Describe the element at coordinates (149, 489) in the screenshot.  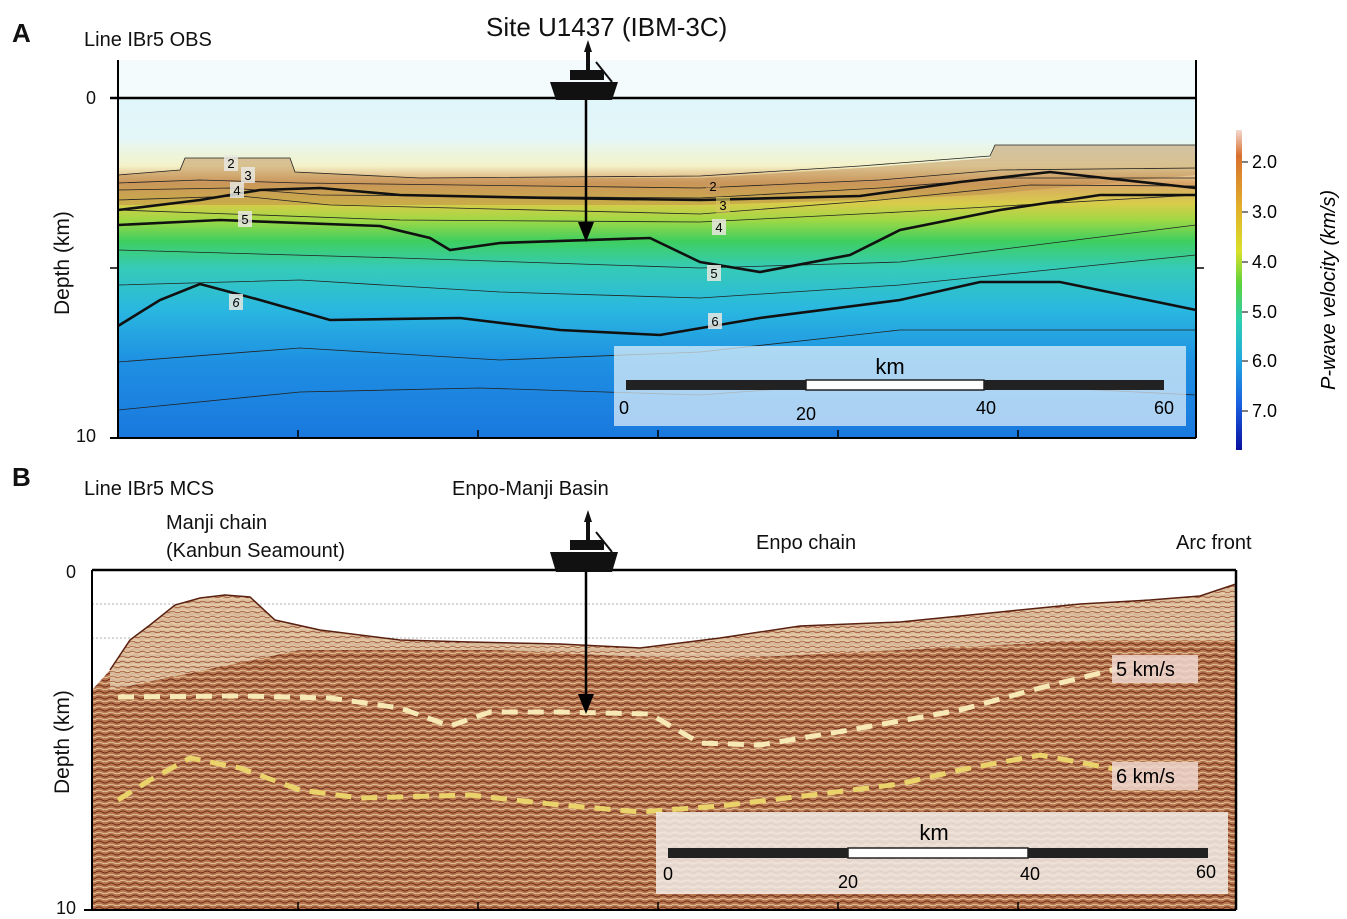
I see `panel-b-line-label: Line IBr5 MCS` at that location.